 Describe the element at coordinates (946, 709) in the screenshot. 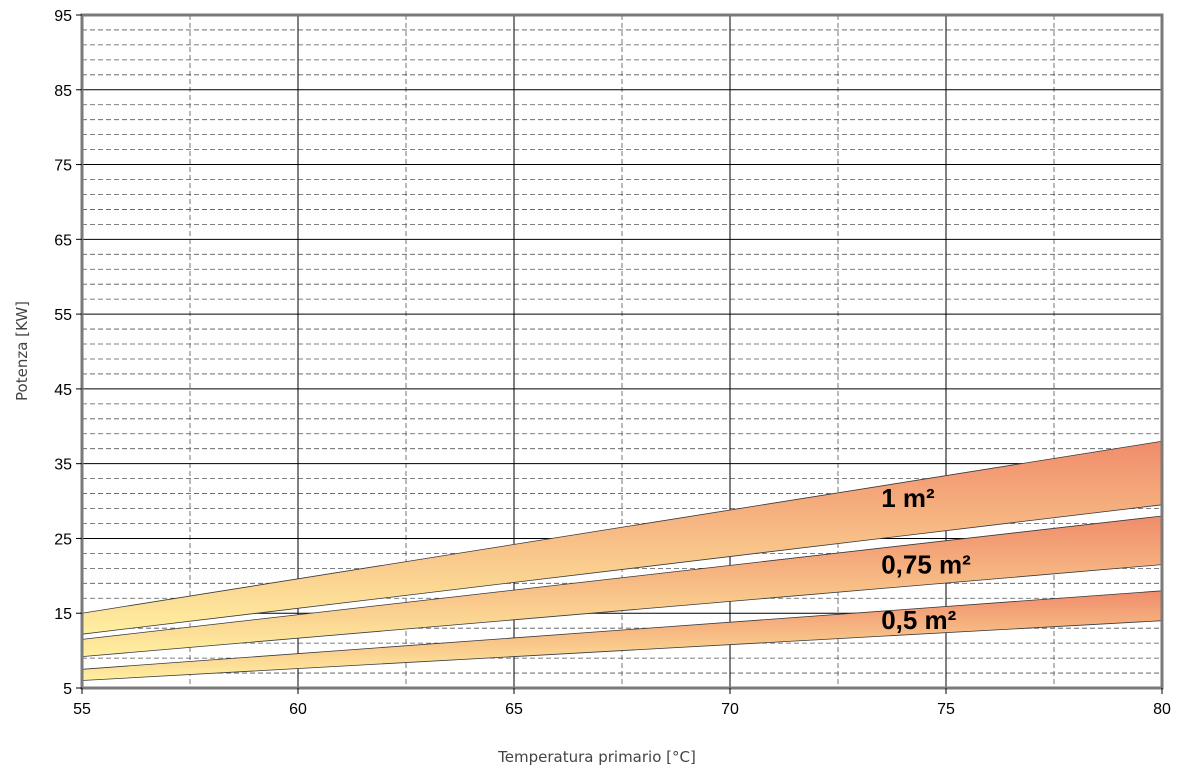

I see `x-tick-label: 75` at that location.